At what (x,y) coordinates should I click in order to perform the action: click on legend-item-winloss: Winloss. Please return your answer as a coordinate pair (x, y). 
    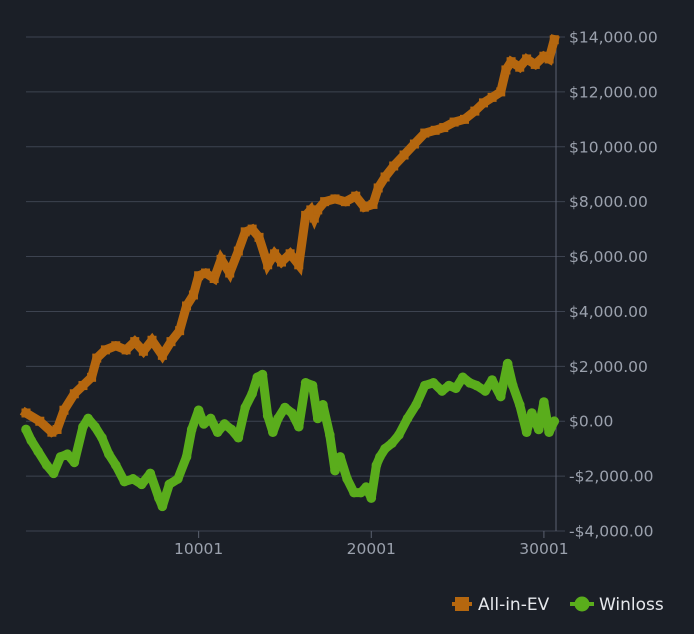
    Looking at the image, I should click on (617, 605).